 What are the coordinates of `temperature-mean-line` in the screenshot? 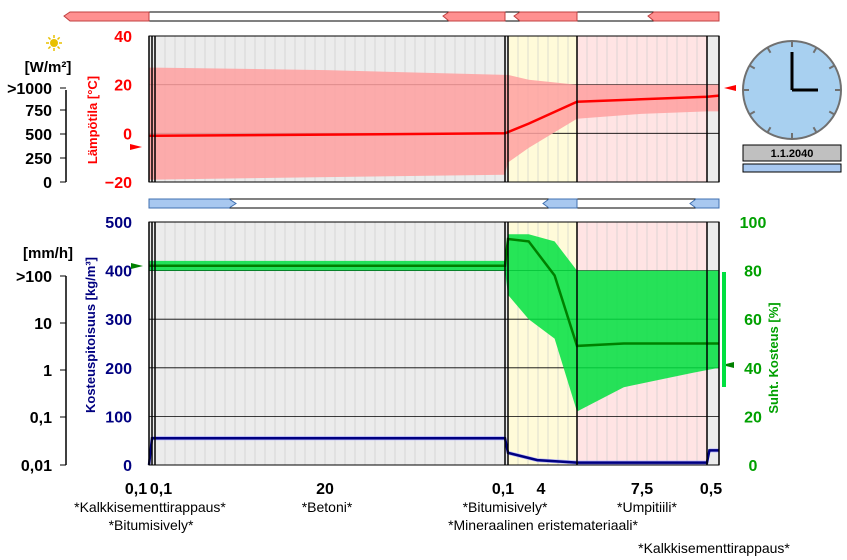 It's located at (434, 116).